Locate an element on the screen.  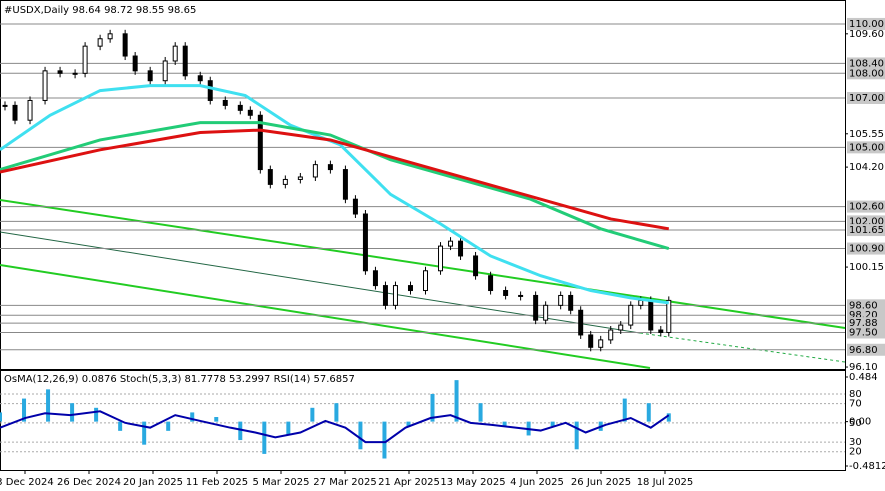
y2-tick-label: 0.00 is located at coordinates (860, 422).